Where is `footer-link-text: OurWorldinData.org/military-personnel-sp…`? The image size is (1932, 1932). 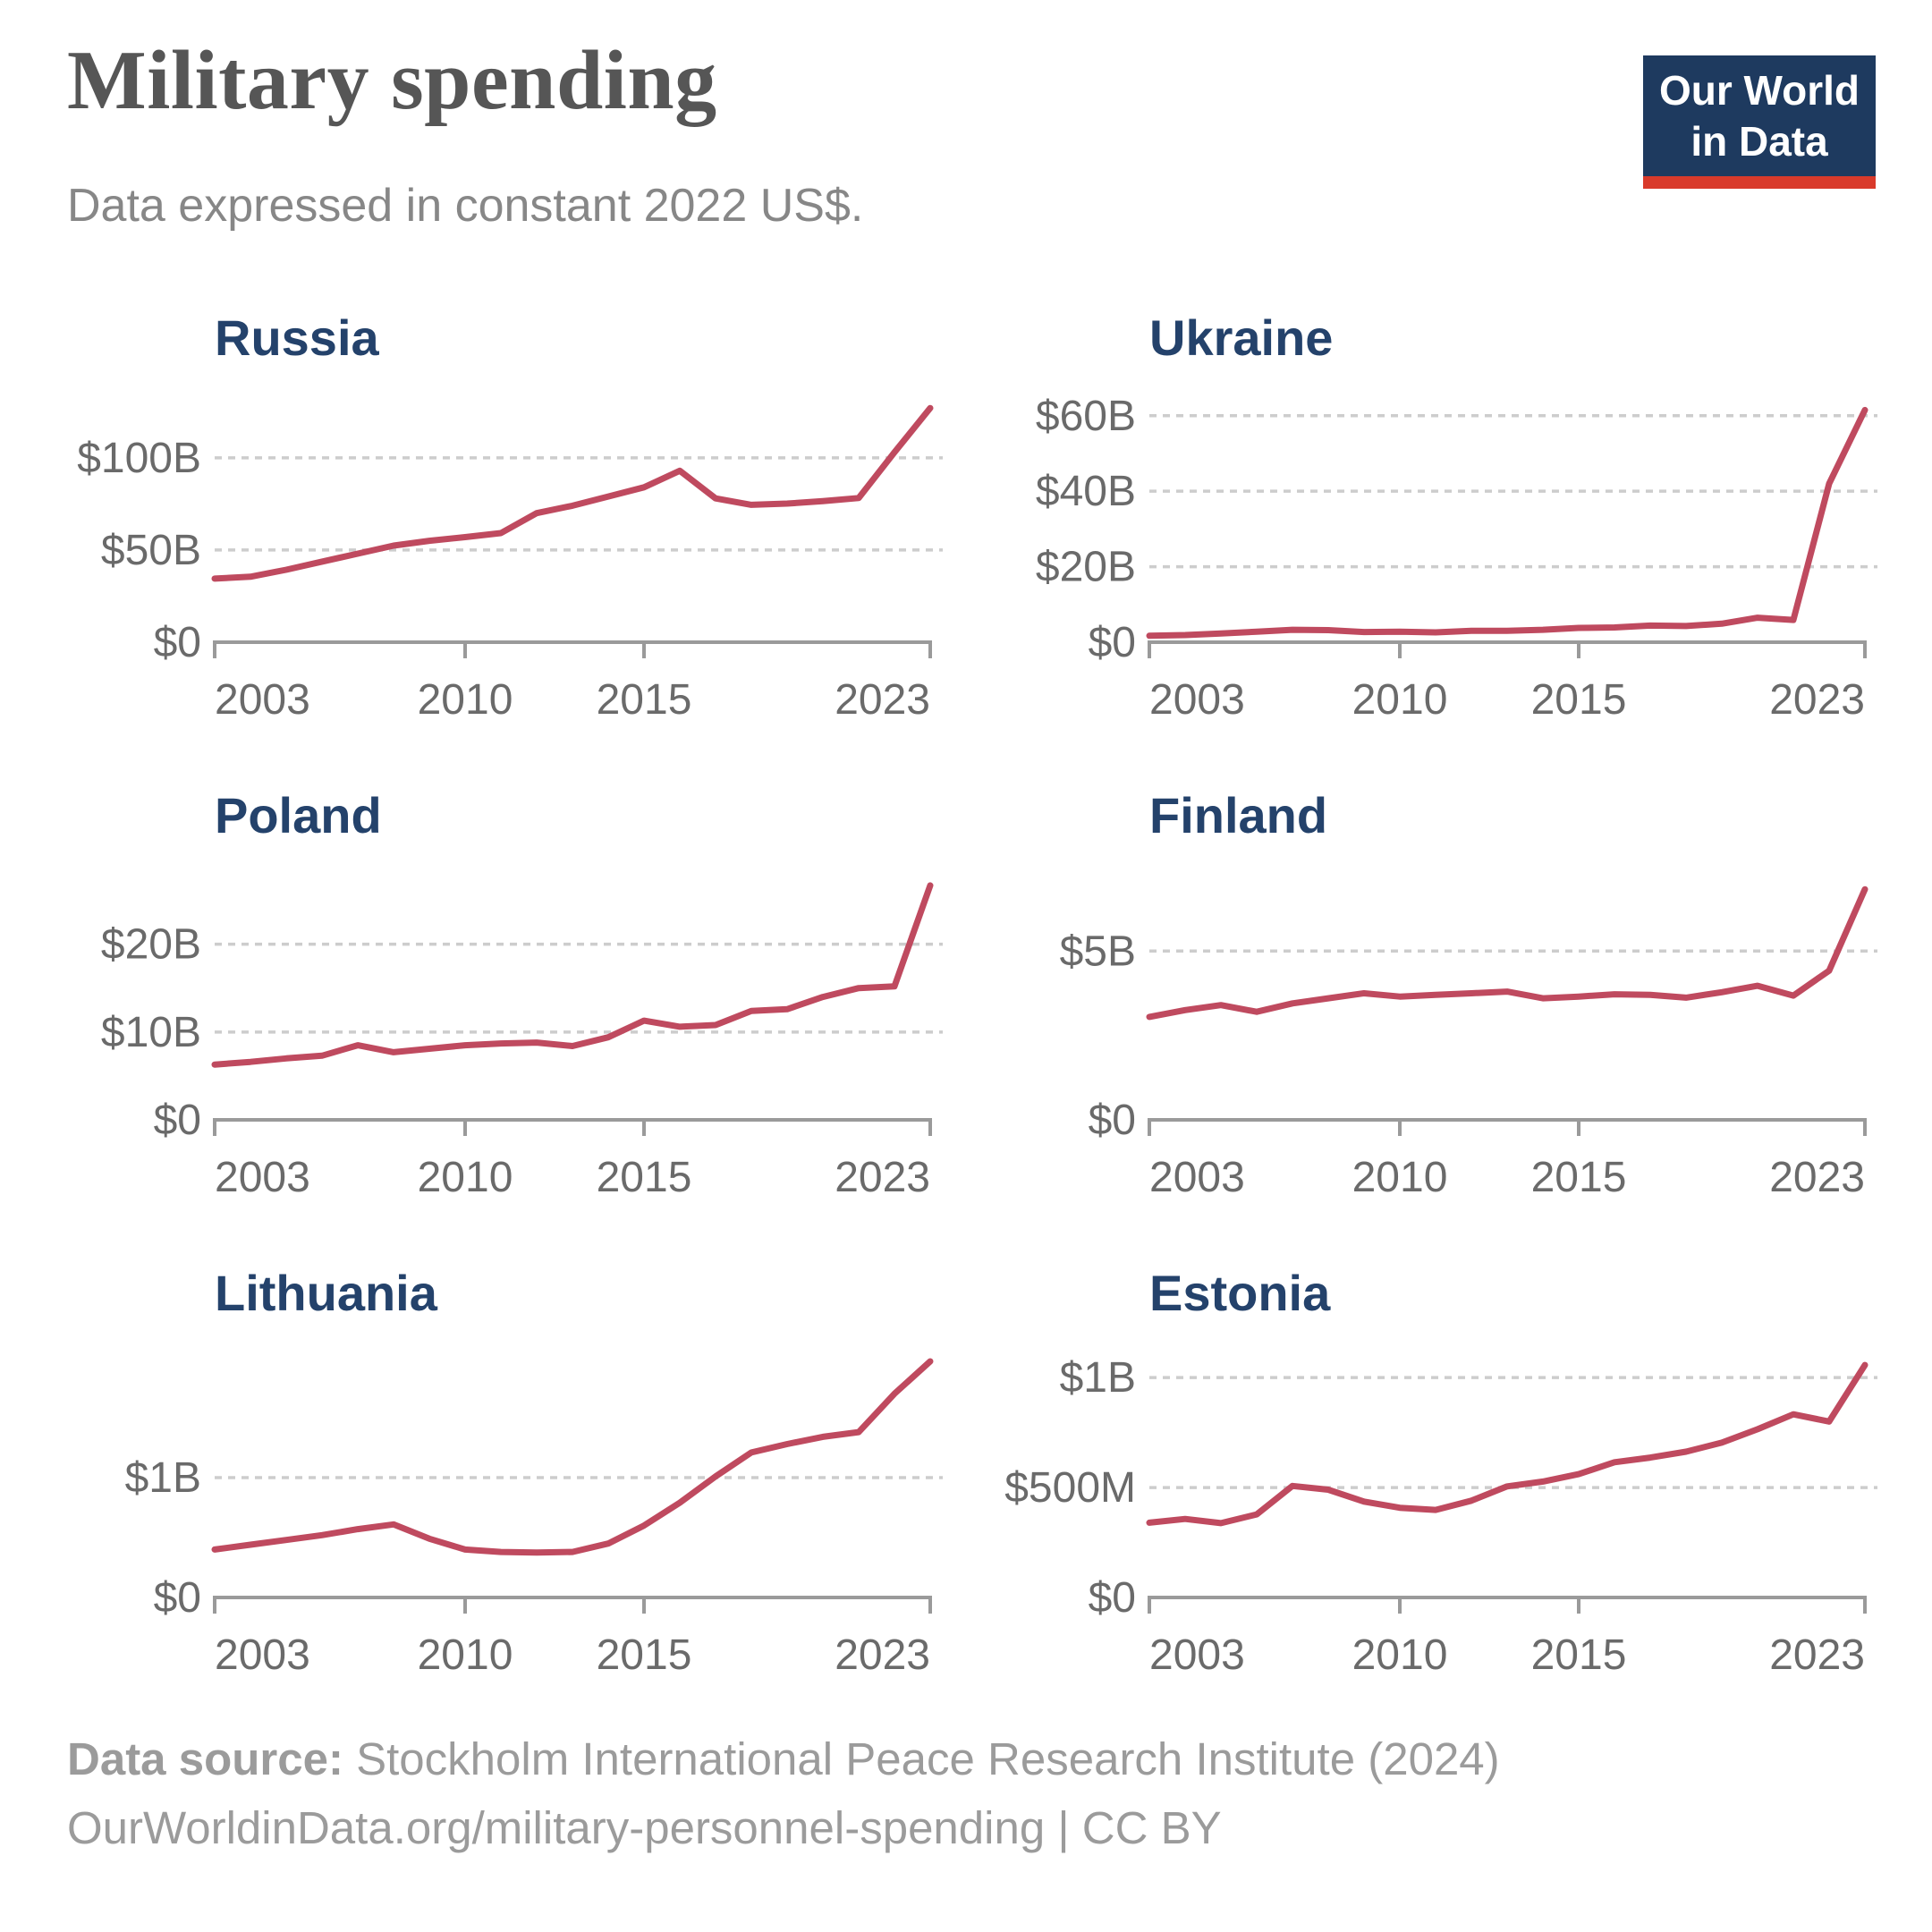 footer-link-text: OurWorldinData.org/military-personnel-sp… is located at coordinates (644, 1827).